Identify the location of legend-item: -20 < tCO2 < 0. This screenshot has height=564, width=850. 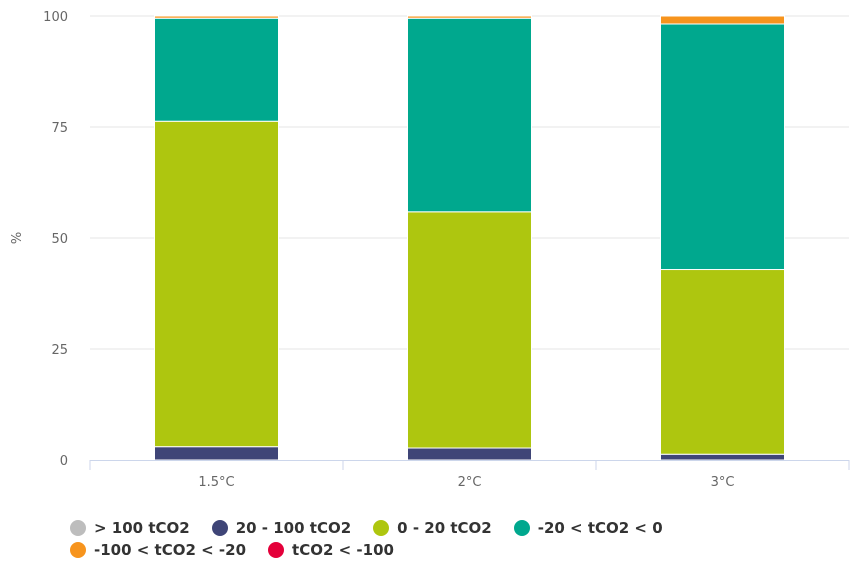
(588, 528).